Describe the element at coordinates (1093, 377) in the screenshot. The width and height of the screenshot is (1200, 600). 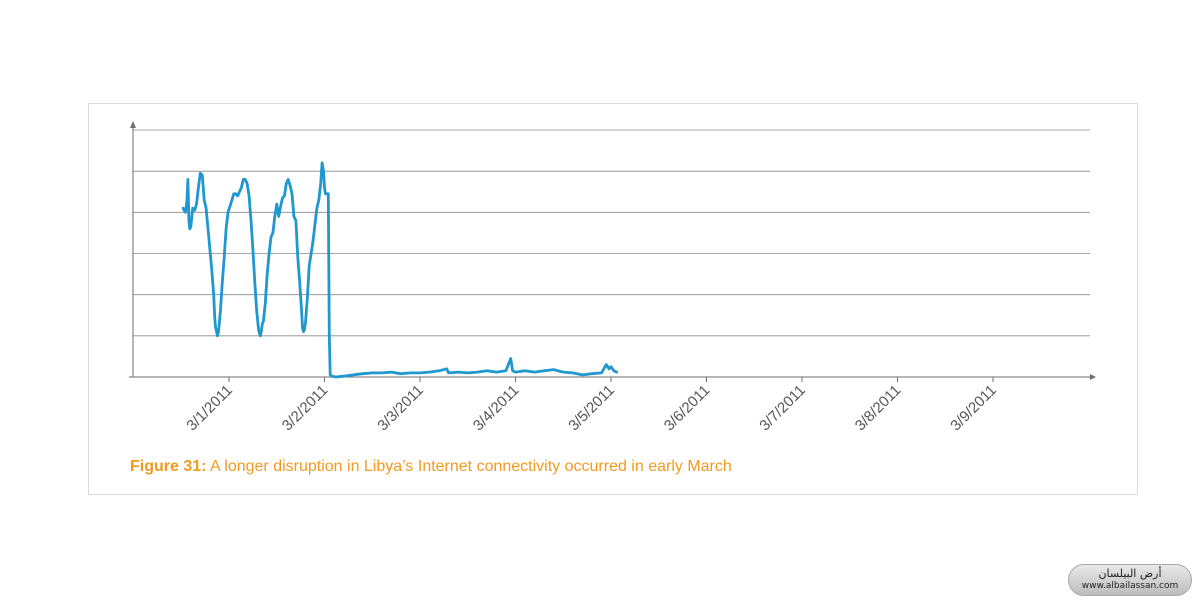
I see `x-axis-arrow` at that location.